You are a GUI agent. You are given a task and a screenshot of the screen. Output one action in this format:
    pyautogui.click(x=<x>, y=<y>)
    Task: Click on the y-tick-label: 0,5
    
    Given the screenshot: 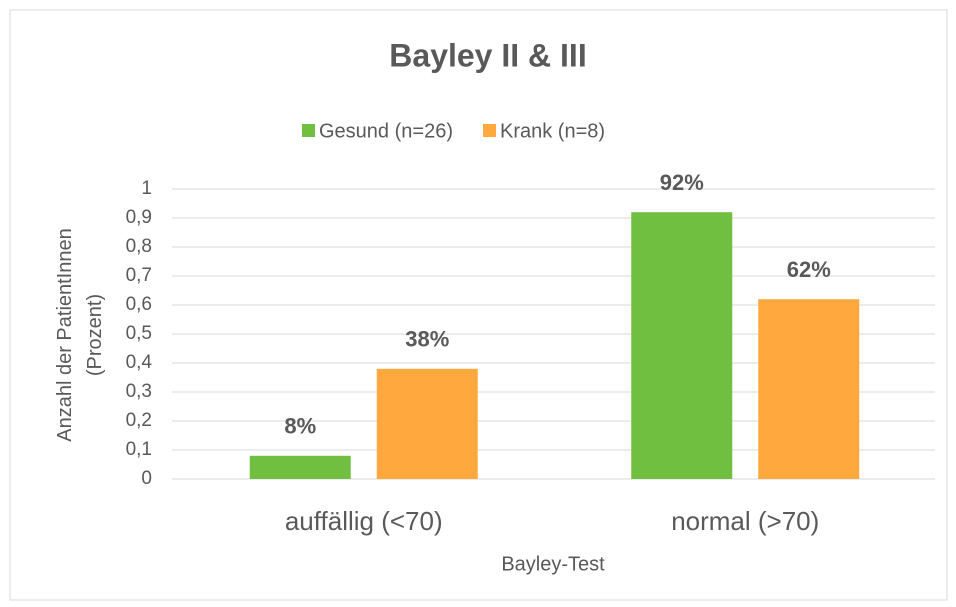 What is the action you would take?
    pyautogui.click(x=139, y=333)
    